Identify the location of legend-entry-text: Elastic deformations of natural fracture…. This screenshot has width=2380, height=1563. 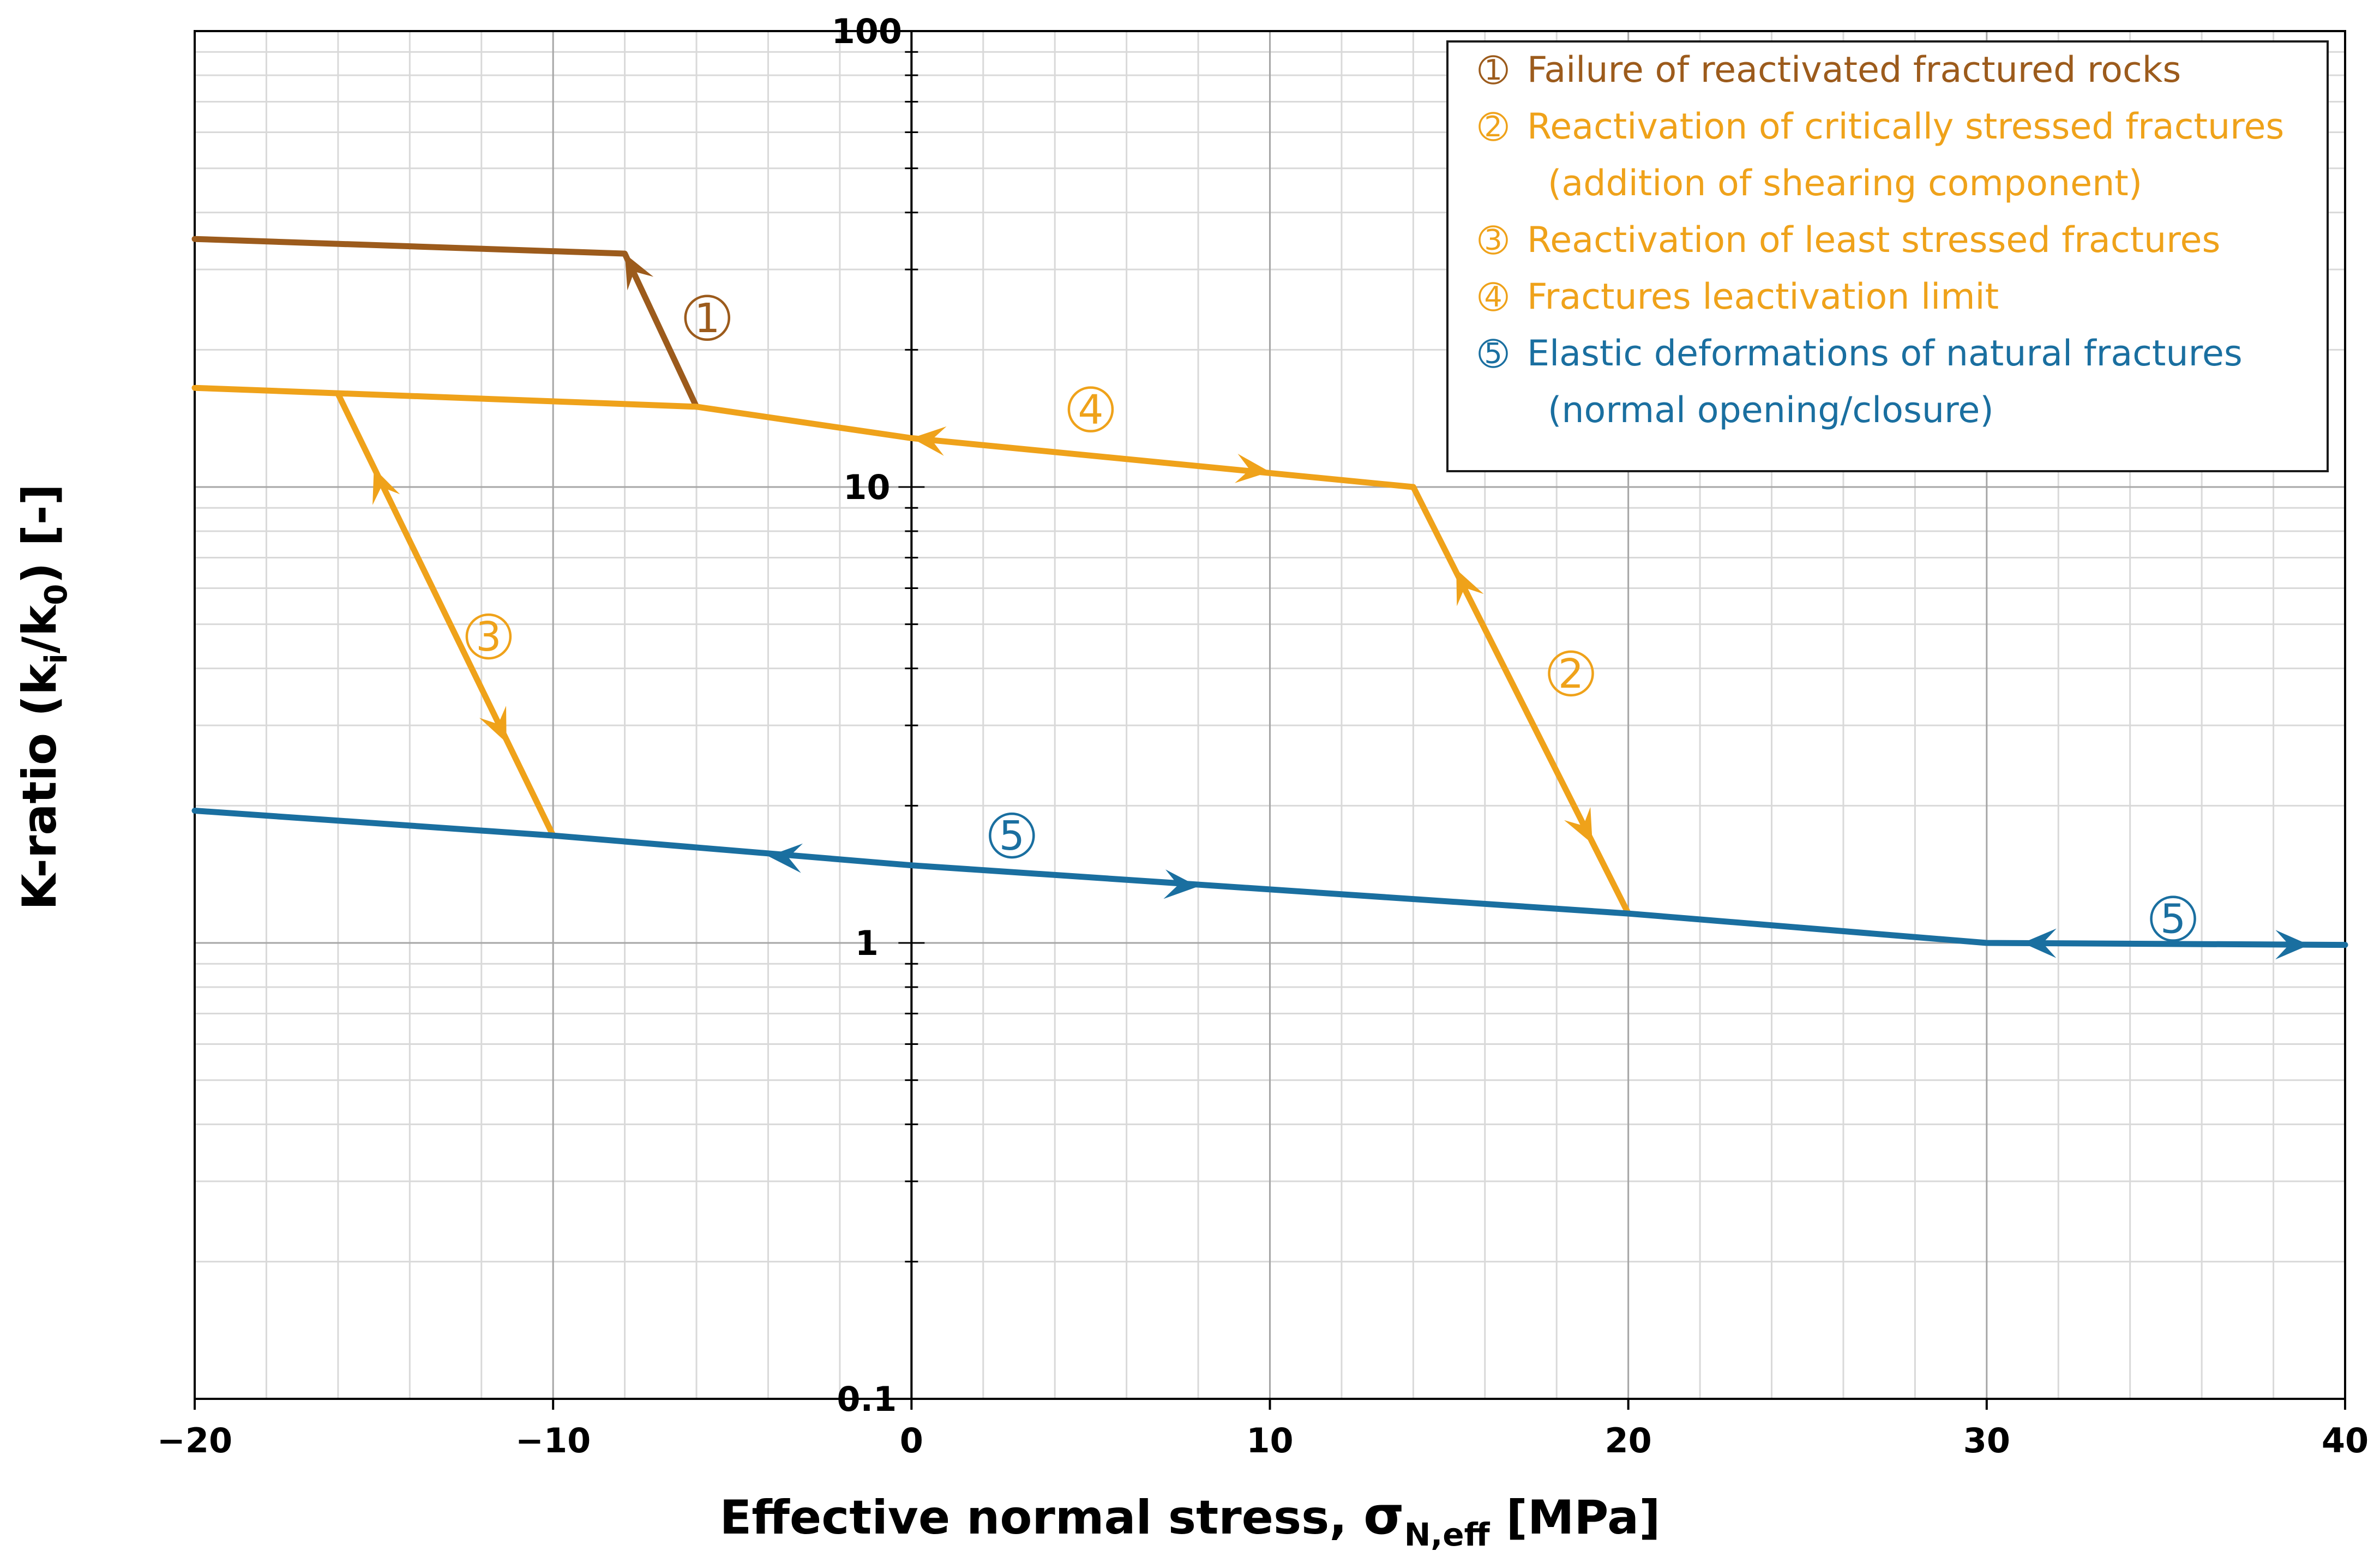
(1885, 353).